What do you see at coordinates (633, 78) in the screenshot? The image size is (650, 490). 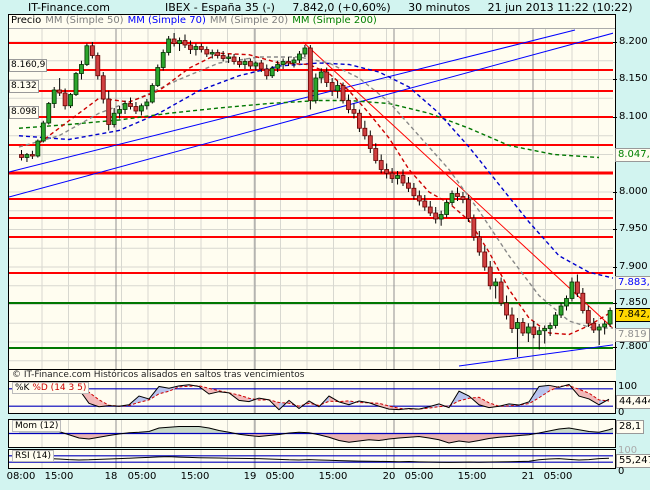 I see `price-label: 8.150` at bounding box center [633, 78].